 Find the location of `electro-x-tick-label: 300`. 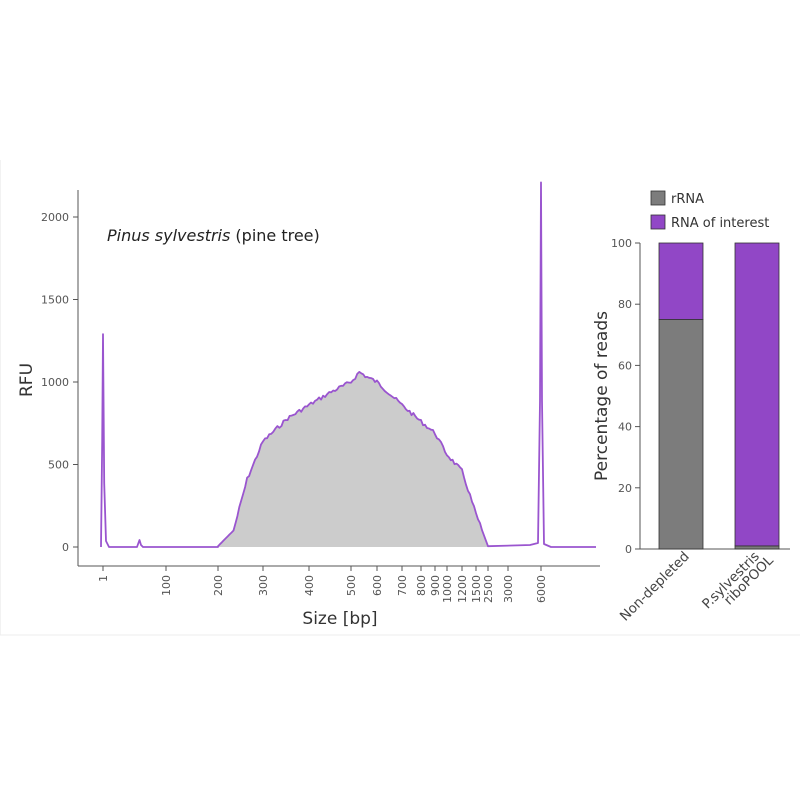

electro-x-tick-label: 300 is located at coordinates (263, 585).